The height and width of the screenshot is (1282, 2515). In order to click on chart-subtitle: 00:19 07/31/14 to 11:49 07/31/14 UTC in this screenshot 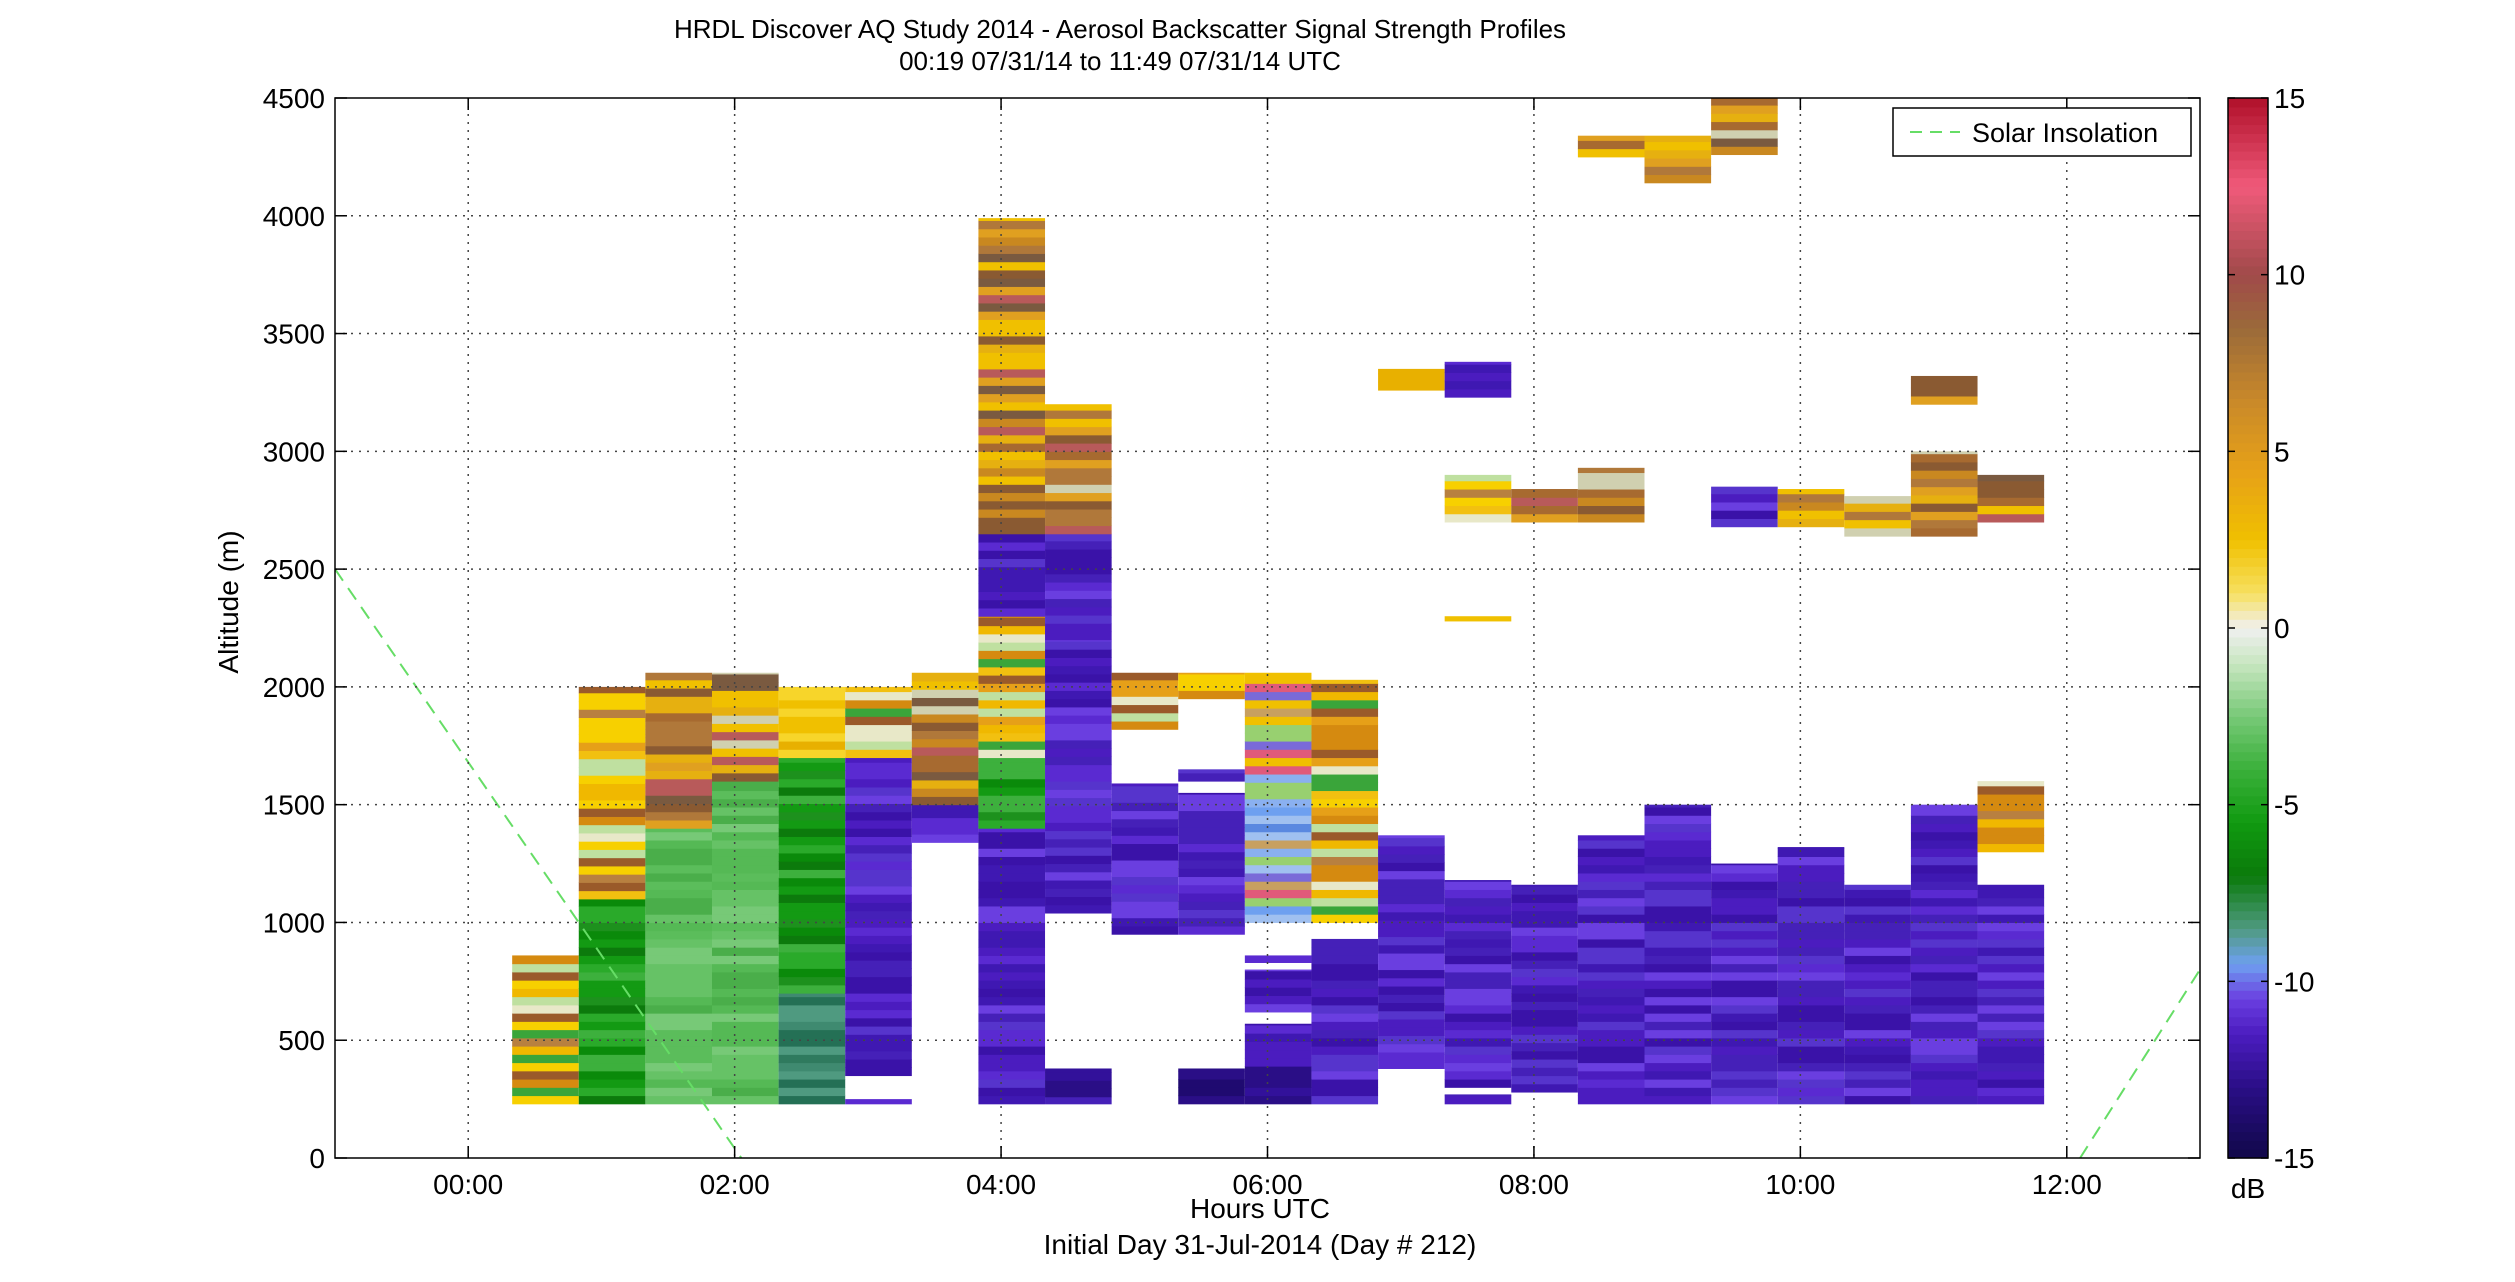, I will do `click(1120, 61)`.